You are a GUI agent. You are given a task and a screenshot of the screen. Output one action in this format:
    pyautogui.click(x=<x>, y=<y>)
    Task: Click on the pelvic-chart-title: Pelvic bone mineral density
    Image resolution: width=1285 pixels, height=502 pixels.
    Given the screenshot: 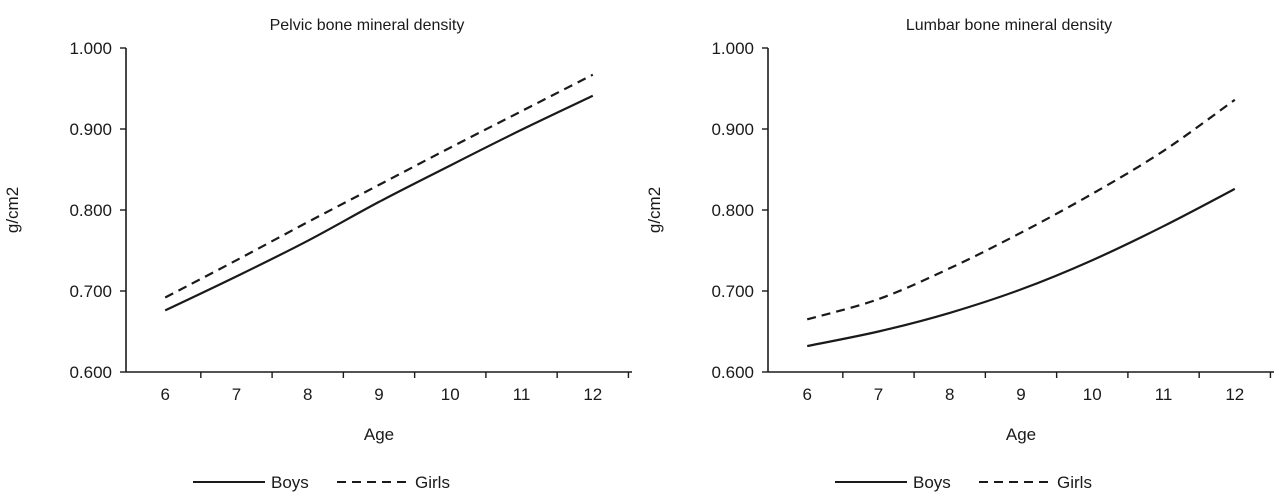 What is the action you would take?
    pyautogui.click(x=367, y=25)
    